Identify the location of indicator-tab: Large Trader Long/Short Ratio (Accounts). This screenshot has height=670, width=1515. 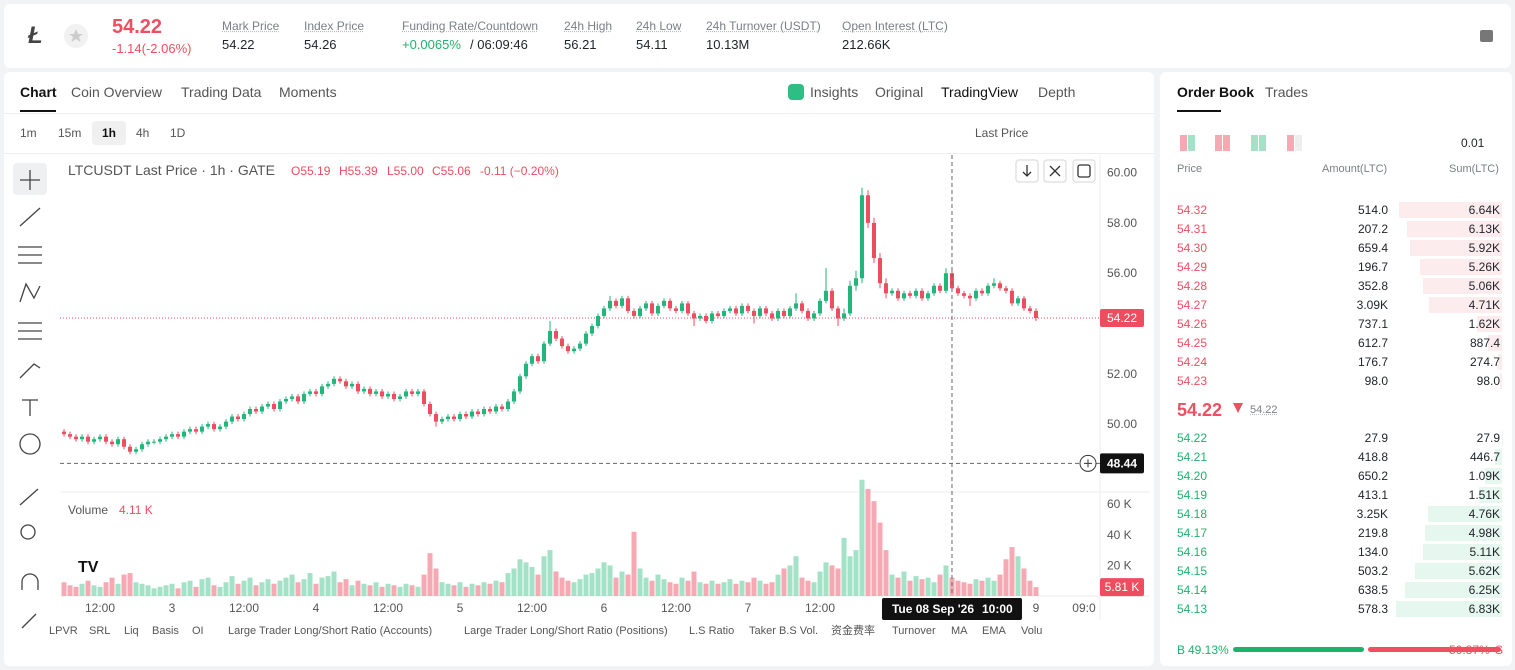
(330, 631).